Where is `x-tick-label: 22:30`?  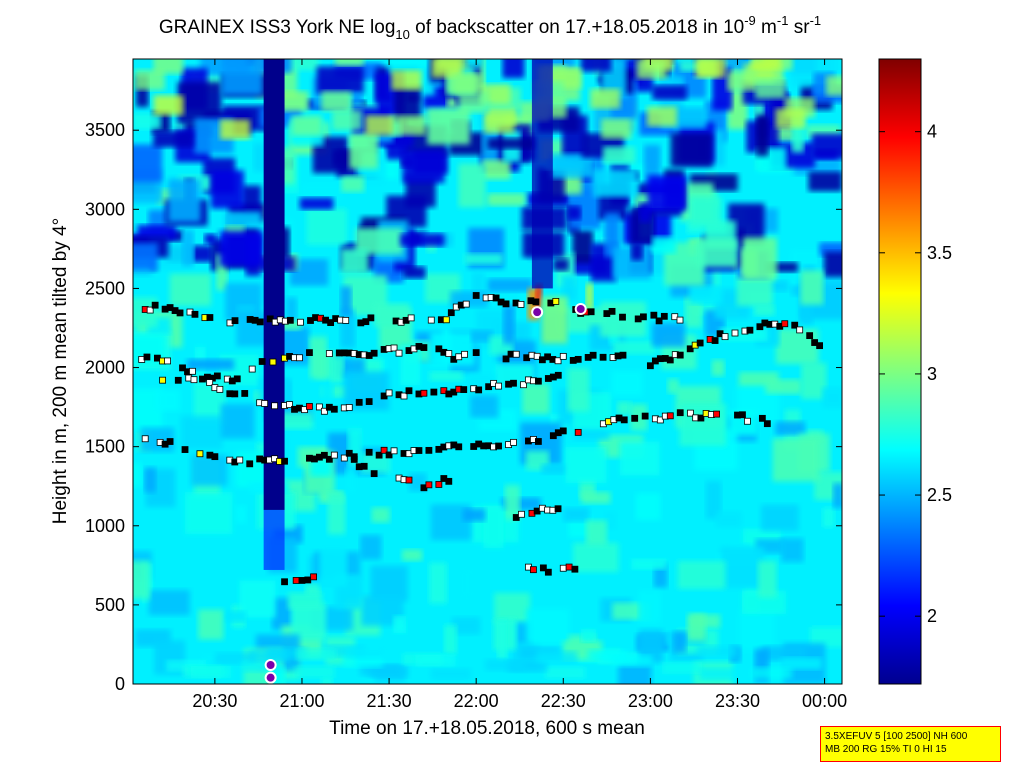 x-tick-label: 22:30 is located at coordinates (563, 701).